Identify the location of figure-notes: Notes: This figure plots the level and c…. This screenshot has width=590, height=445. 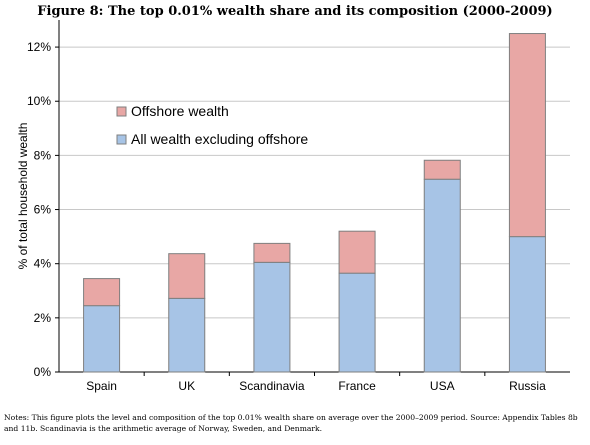
(291, 423).